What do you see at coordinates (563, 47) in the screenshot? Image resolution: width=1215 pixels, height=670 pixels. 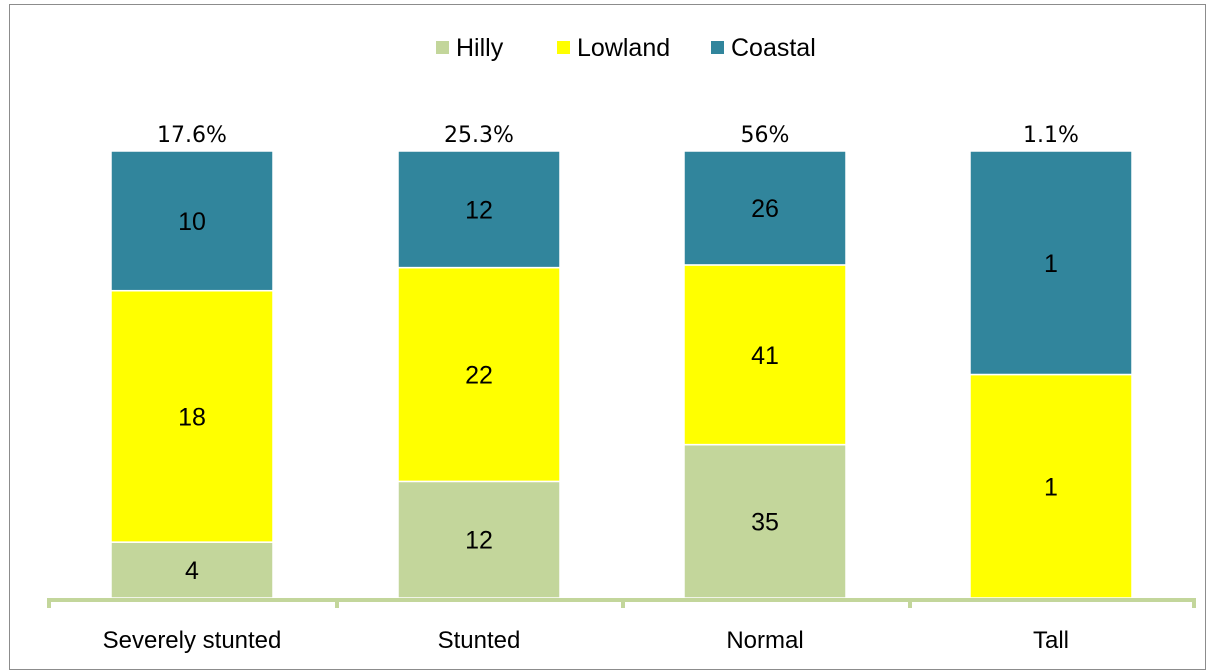 I see `legend-swatch-lowland` at bounding box center [563, 47].